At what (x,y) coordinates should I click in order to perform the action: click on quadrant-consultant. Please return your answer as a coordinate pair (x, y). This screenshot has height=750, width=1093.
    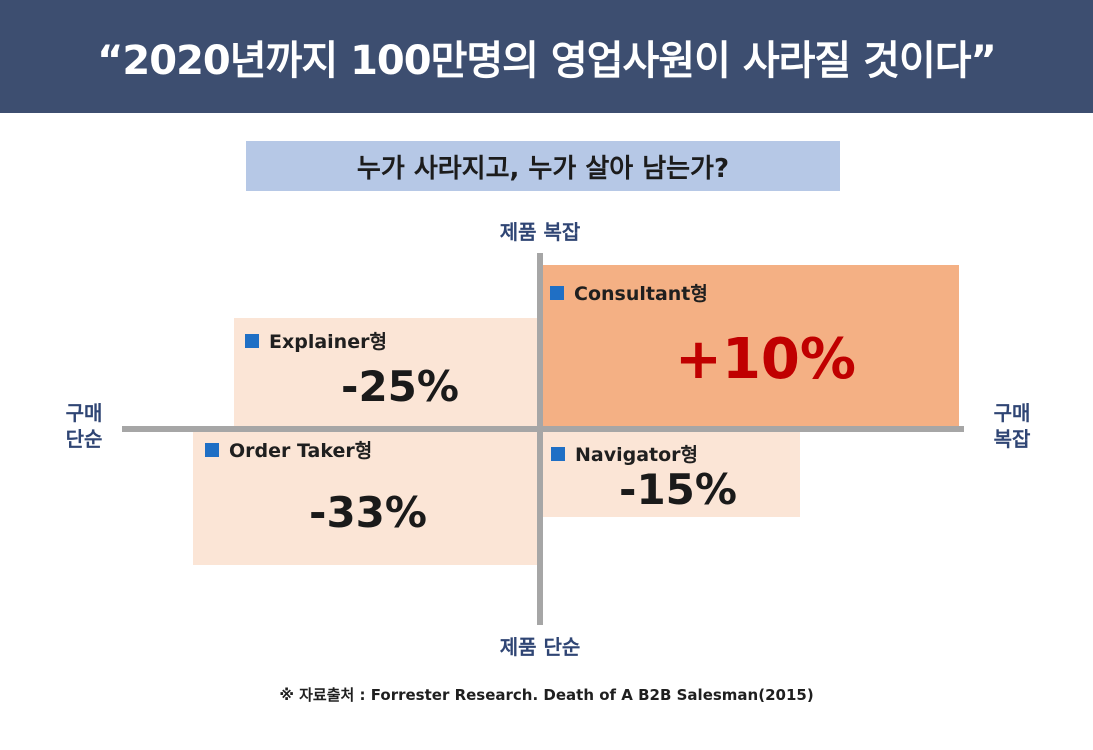
    Looking at the image, I should click on (751, 345).